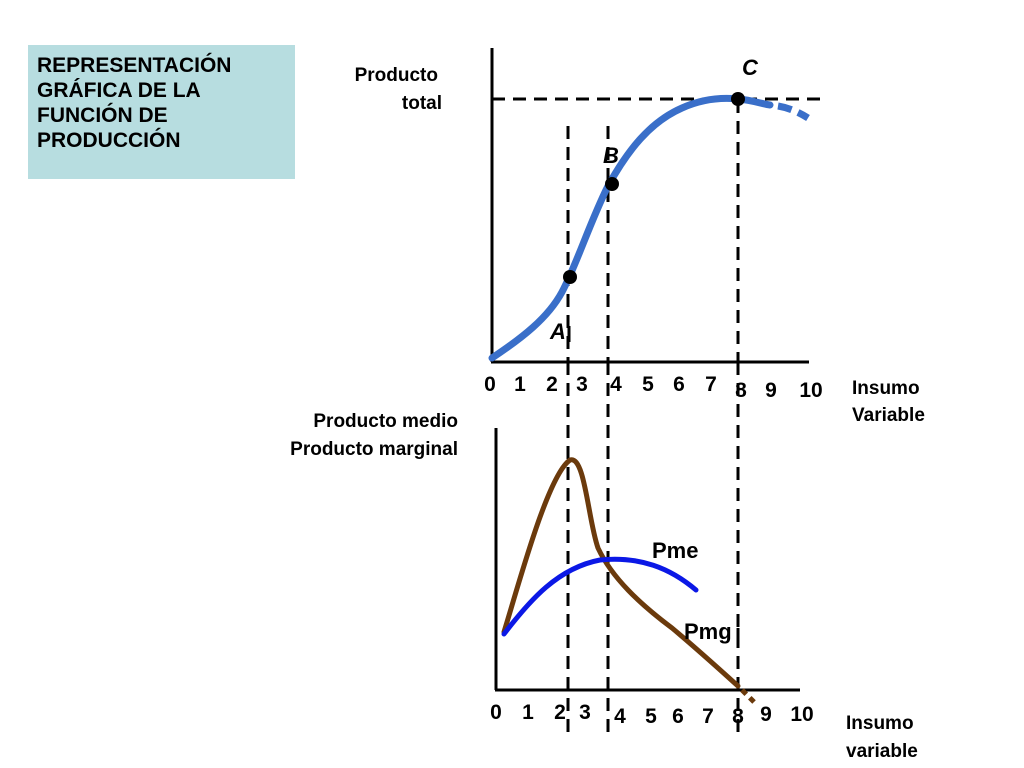 The height and width of the screenshot is (768, 1024). I want to click on pmg-label: Pmg, so click(708, 631).